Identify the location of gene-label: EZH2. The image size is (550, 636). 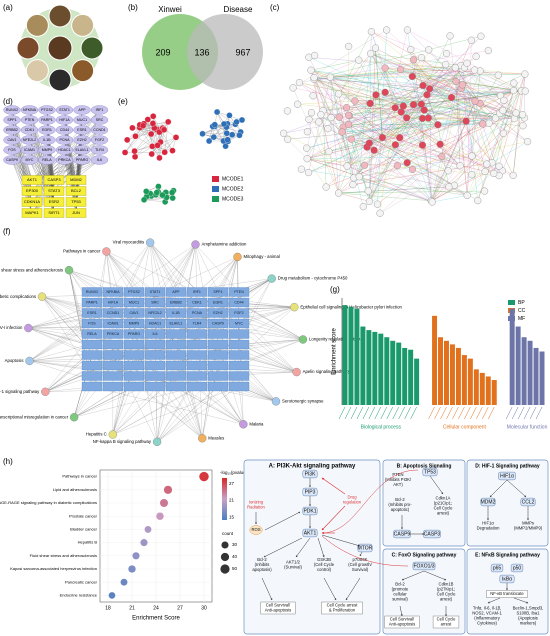
(217, 313).